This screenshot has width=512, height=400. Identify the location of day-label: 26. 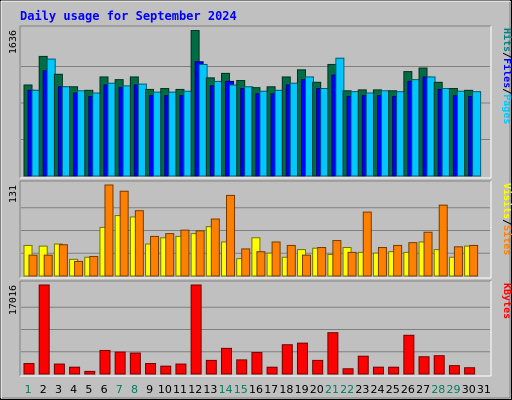
(408, 389).